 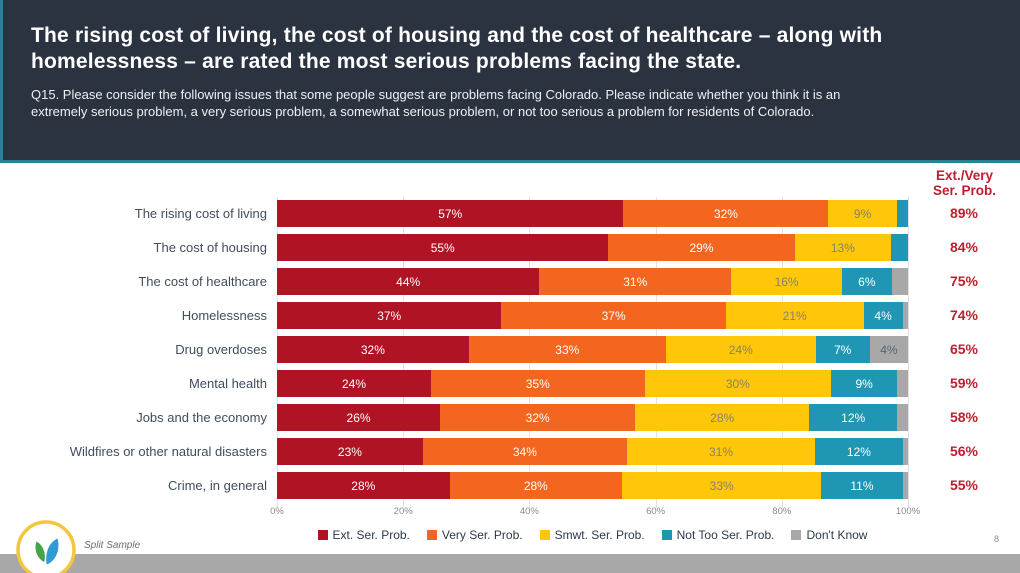 I want to click on legend-item-dk: Don't Know, so click(x=829, y=535).